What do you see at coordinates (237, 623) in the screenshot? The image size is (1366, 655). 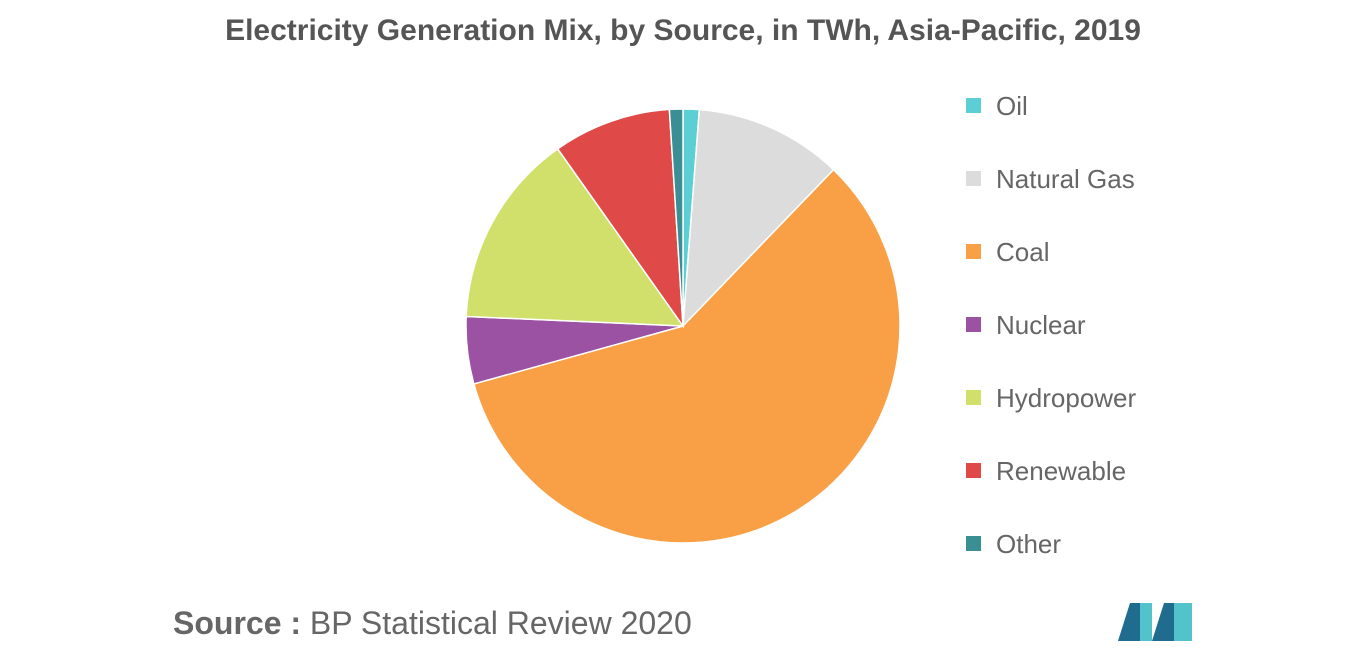 I see `source-prefix: Source :` at bounding box center [237, 623].